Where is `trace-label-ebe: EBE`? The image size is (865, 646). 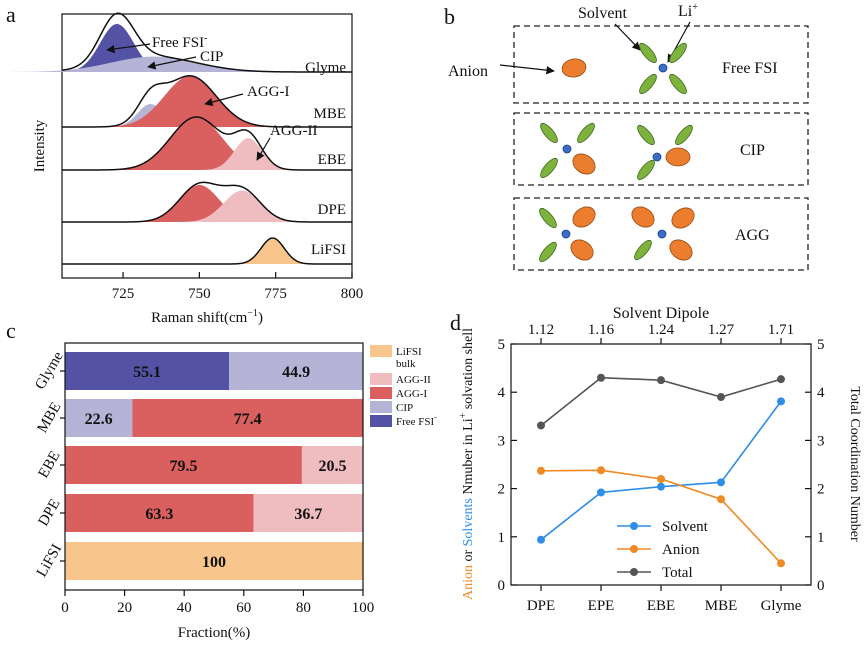
trace-label-ebe: EBE is located at coordinates (332, 160).